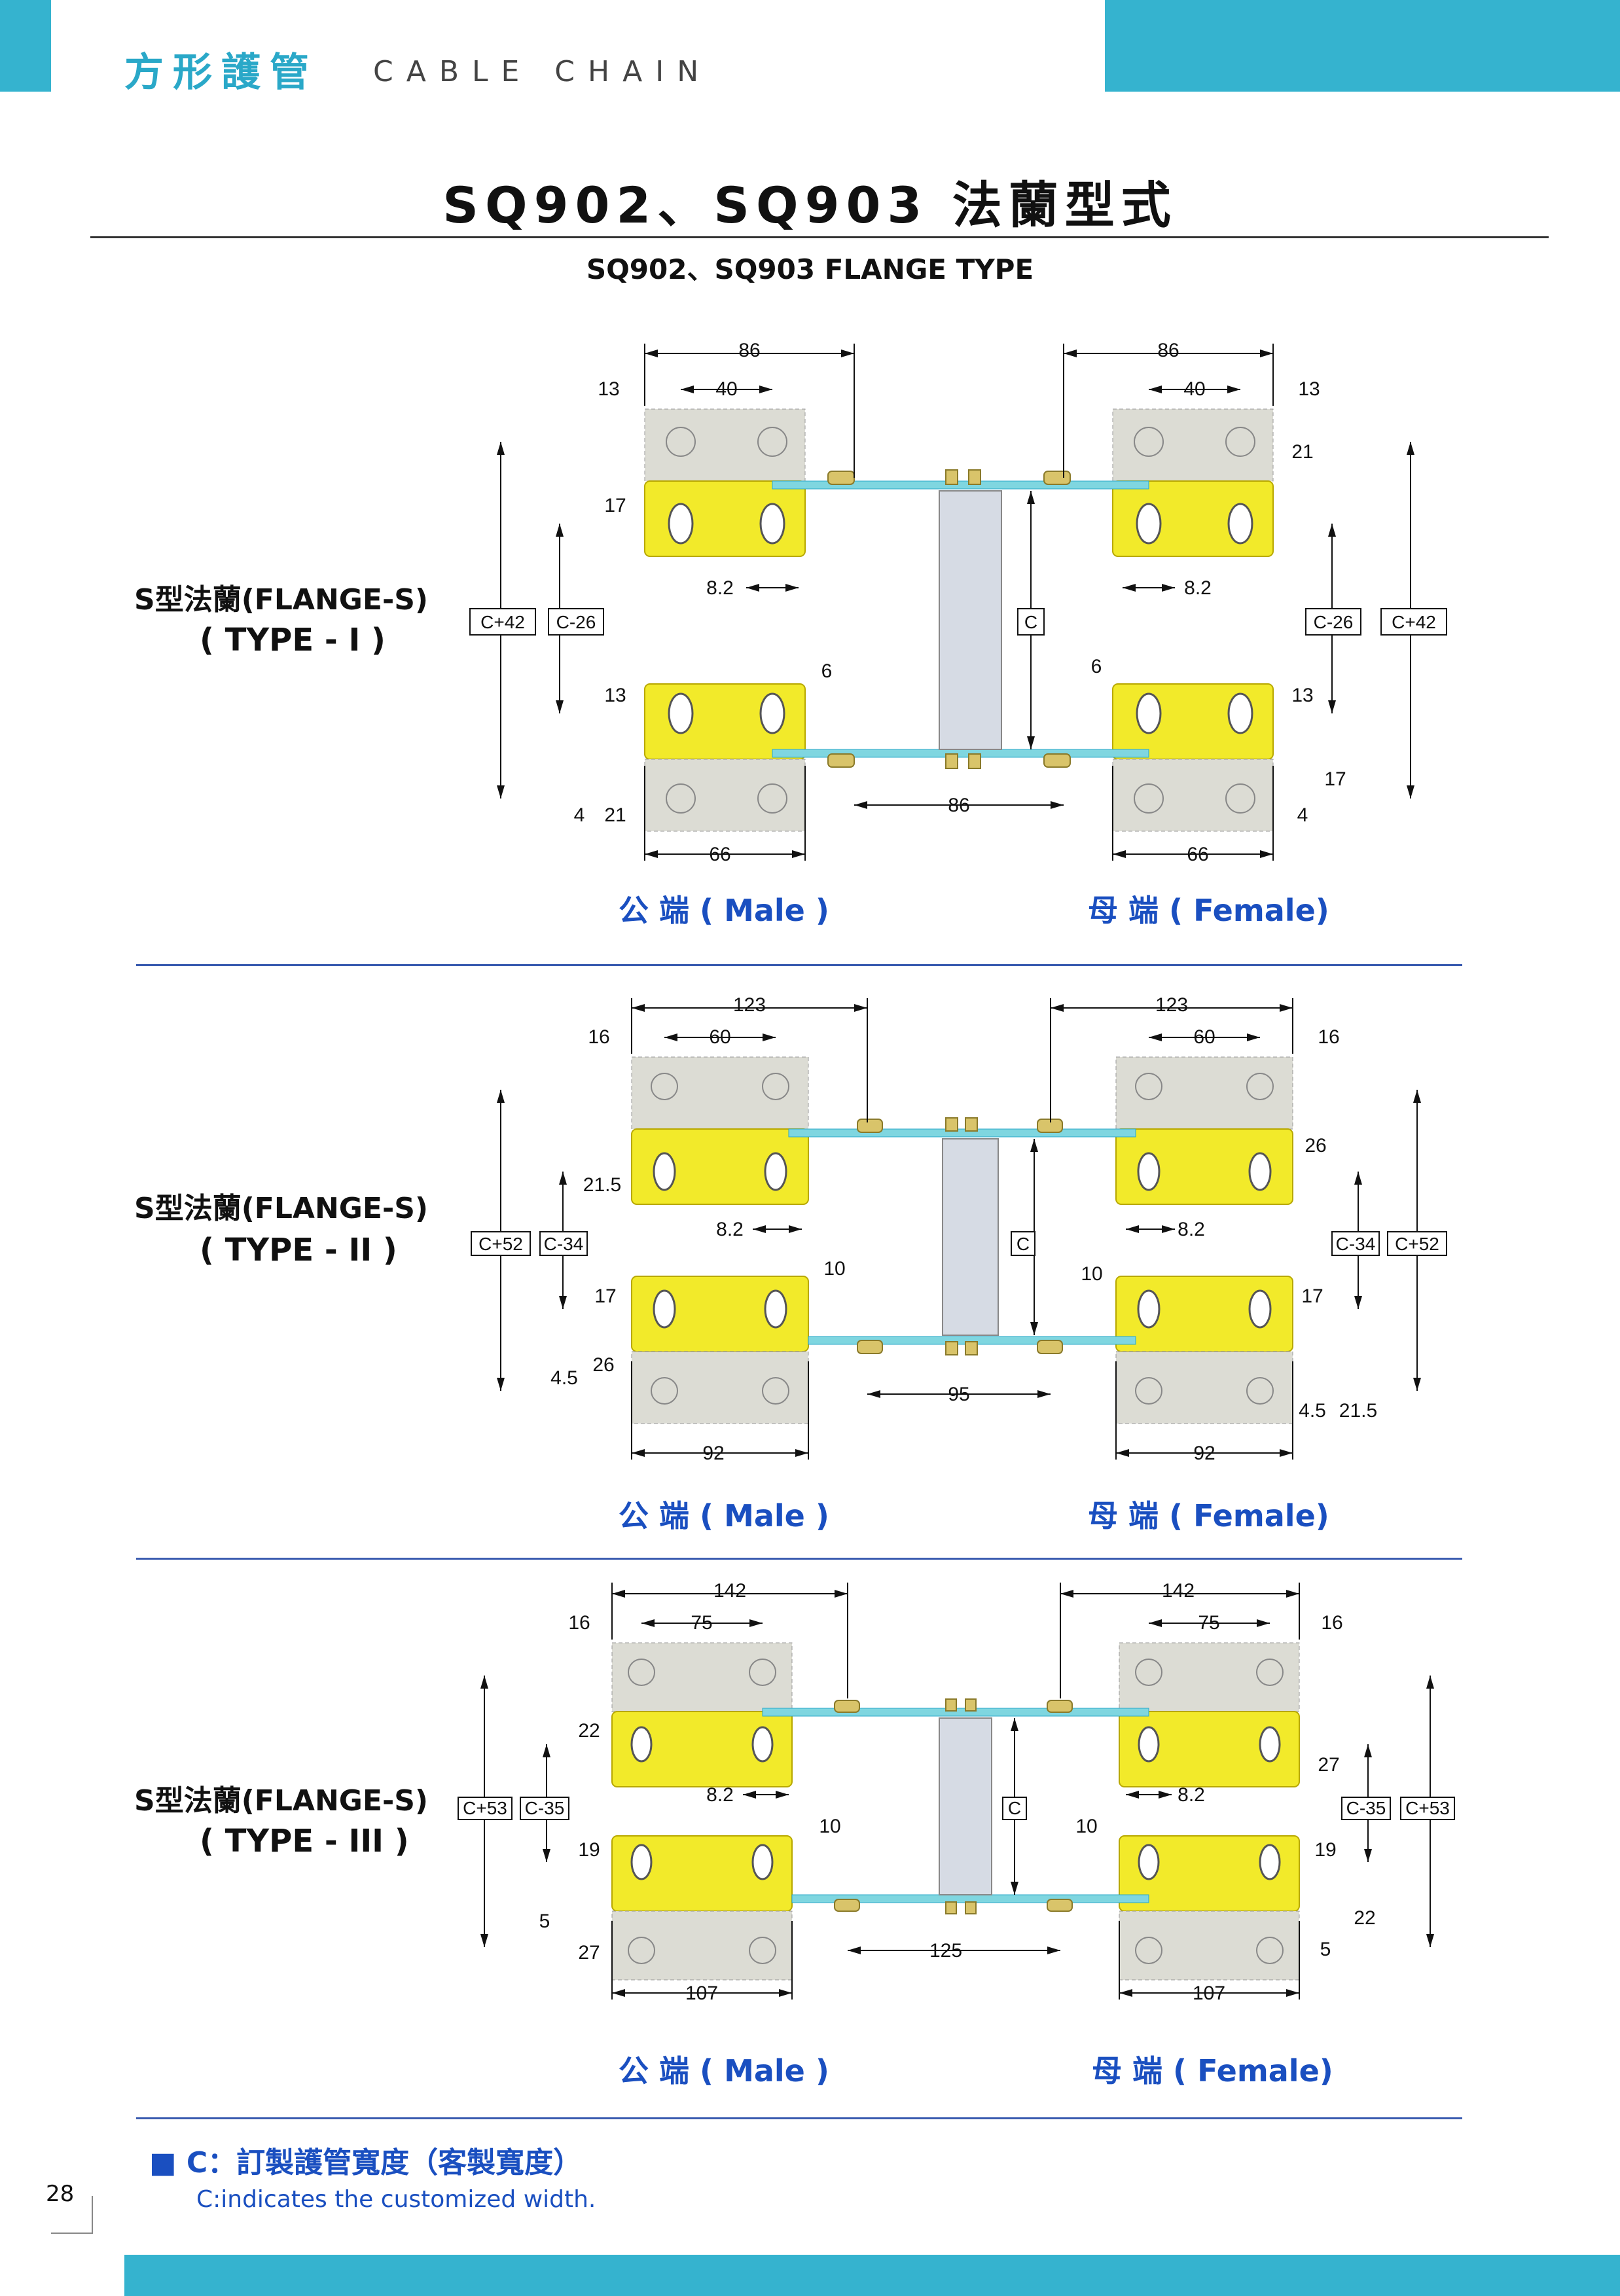 The height and width of the screenshot is (2296, 1620). I want to click on dim-top-total-male: 142, so click(729, 1591).